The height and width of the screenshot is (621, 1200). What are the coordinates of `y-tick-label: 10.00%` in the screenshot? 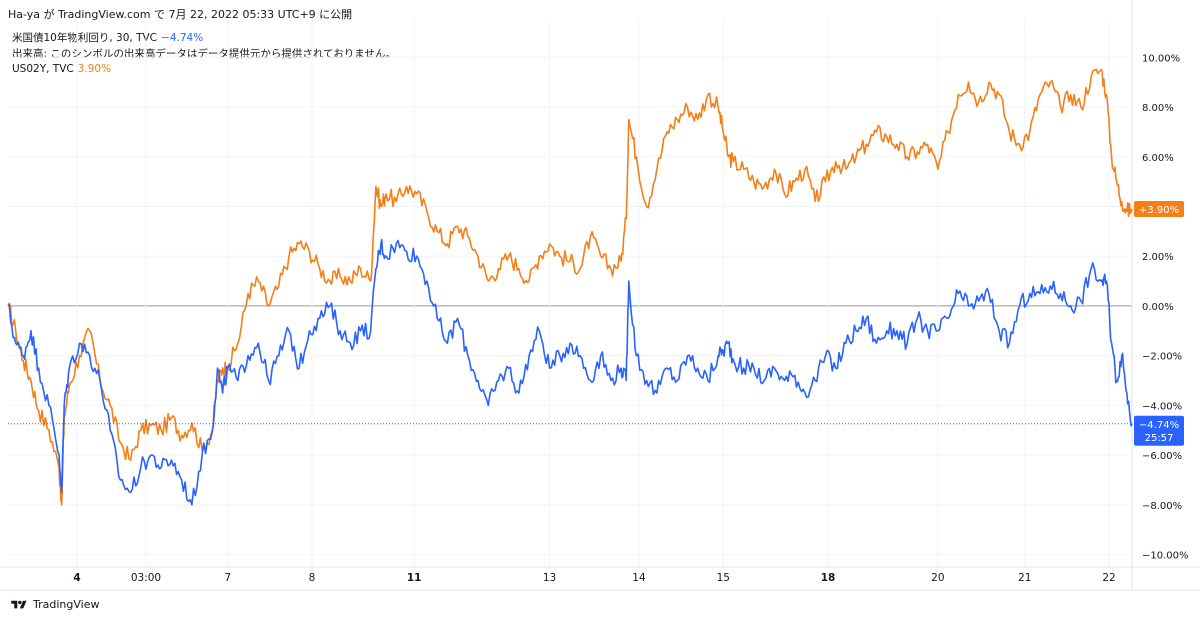 It's located at (1161, 58).